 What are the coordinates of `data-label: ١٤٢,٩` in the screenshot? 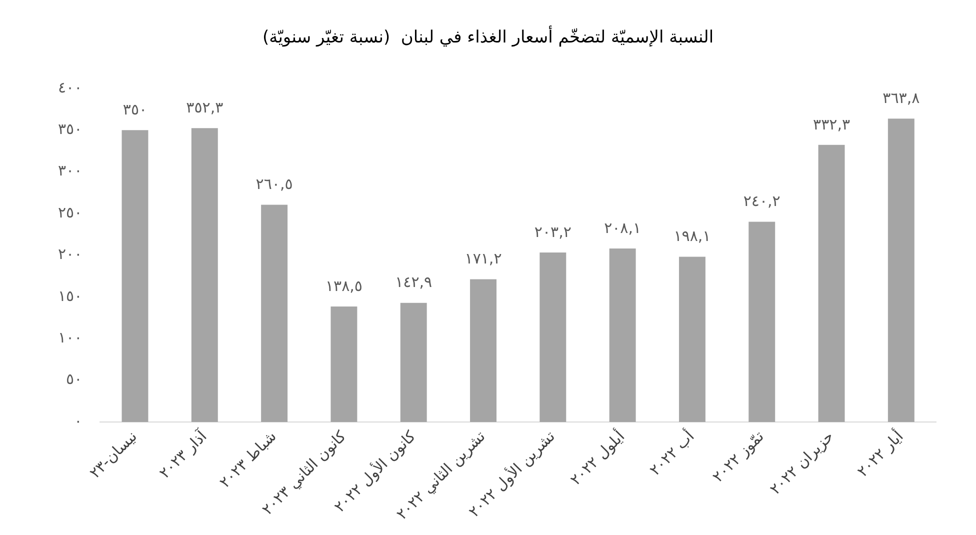 It's located at (413, 282).